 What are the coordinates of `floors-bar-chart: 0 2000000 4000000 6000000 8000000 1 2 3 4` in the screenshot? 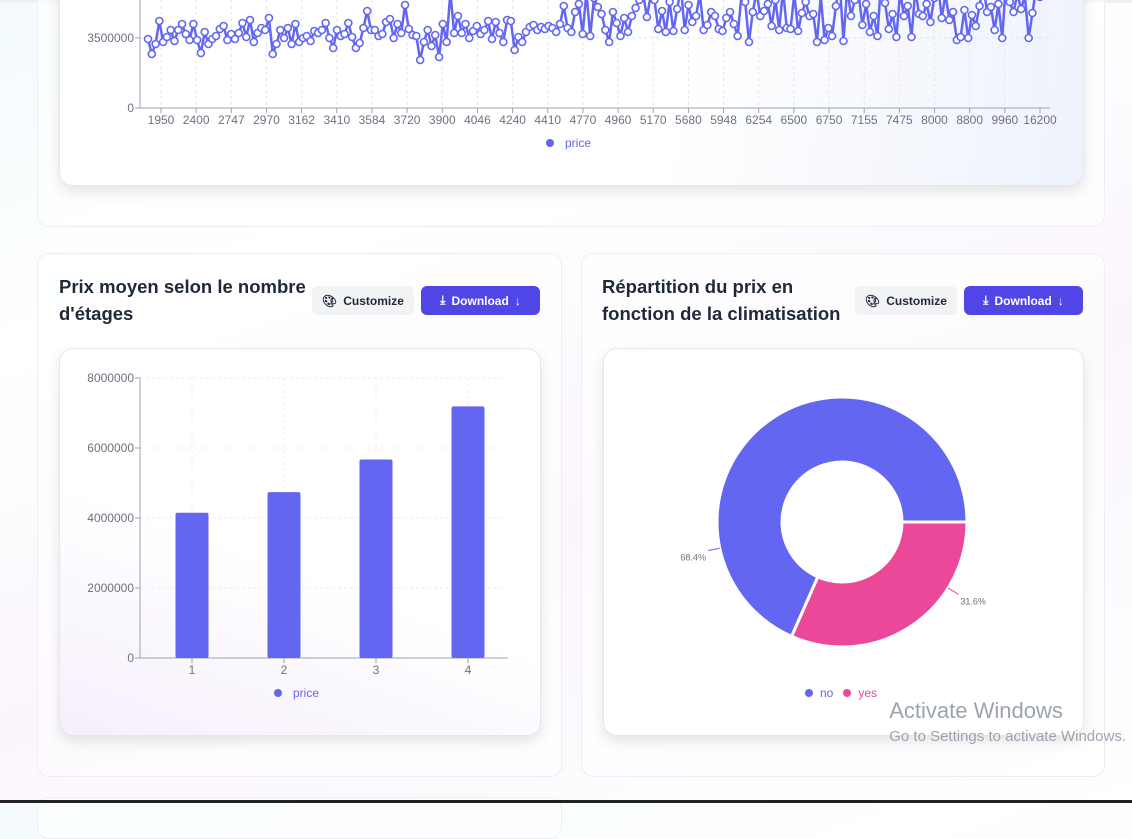 It's located at (297, 524).